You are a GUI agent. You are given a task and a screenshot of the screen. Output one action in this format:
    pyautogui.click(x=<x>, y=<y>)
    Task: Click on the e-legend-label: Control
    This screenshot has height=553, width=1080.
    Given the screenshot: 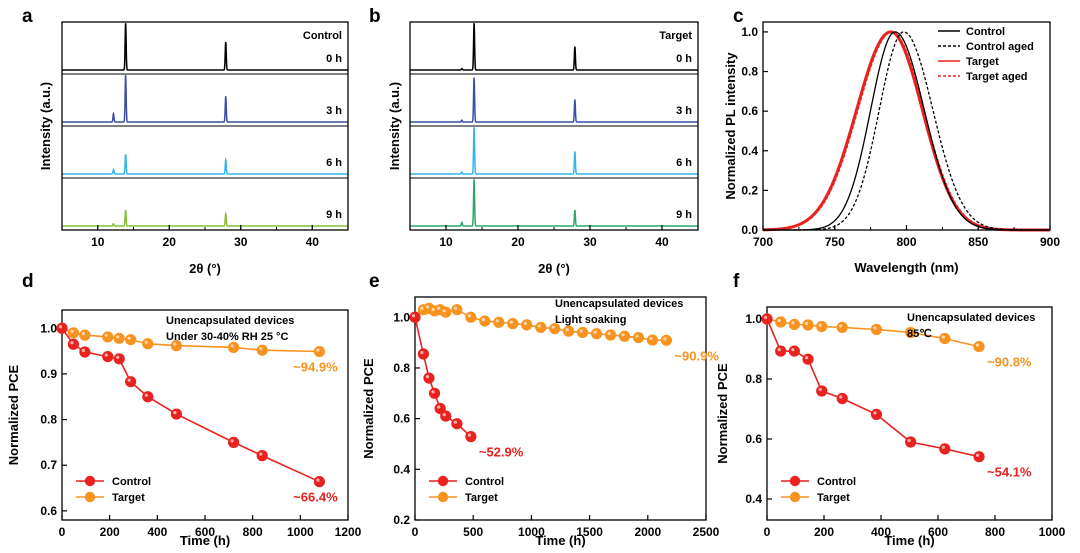 What is the action you would take?
    pyautogui.click(x=484, y=482)
    